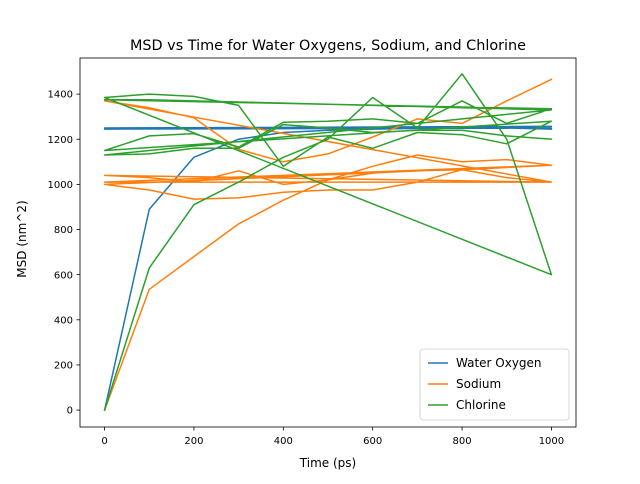 This screenshot has height=484, width=640. I want to click on legend: Water Oxygen Sodium Chlorine, so click(494, 384).